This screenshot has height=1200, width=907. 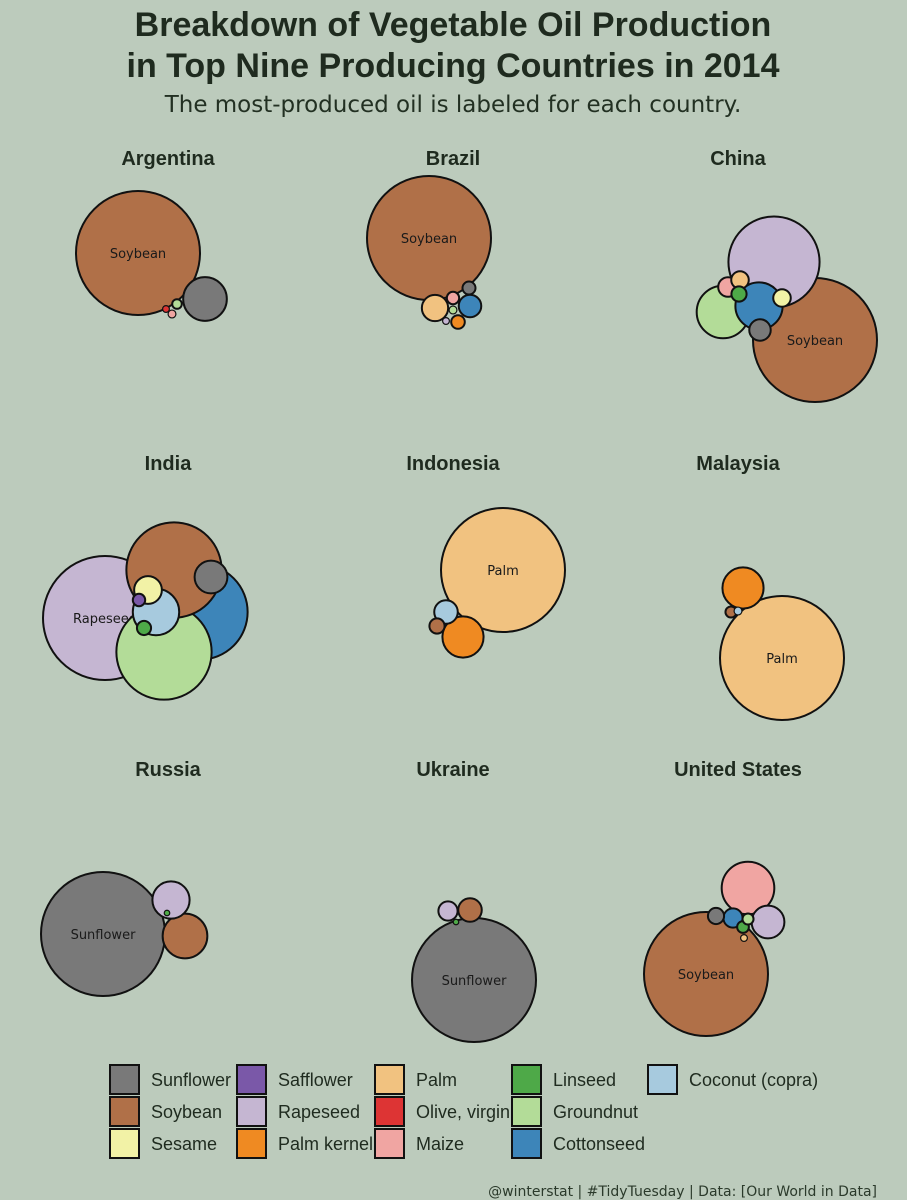 What do you see at coordinates (251, 1143) in the screenshot?
I see `legend-swatch-palm-kernel` at bounding box center [251, 1143].